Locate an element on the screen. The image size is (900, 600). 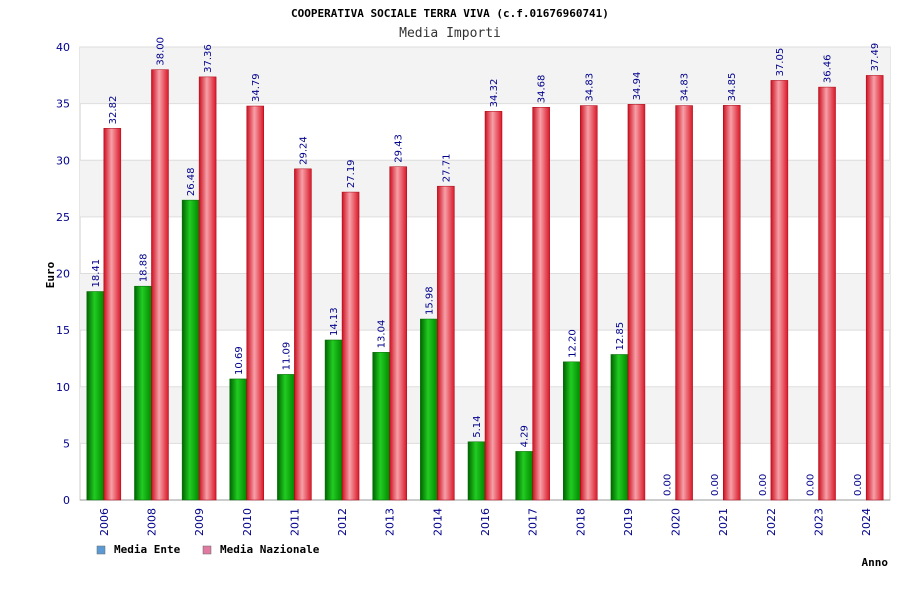
data-label: 12.20 is located at coordinates (572, 343).